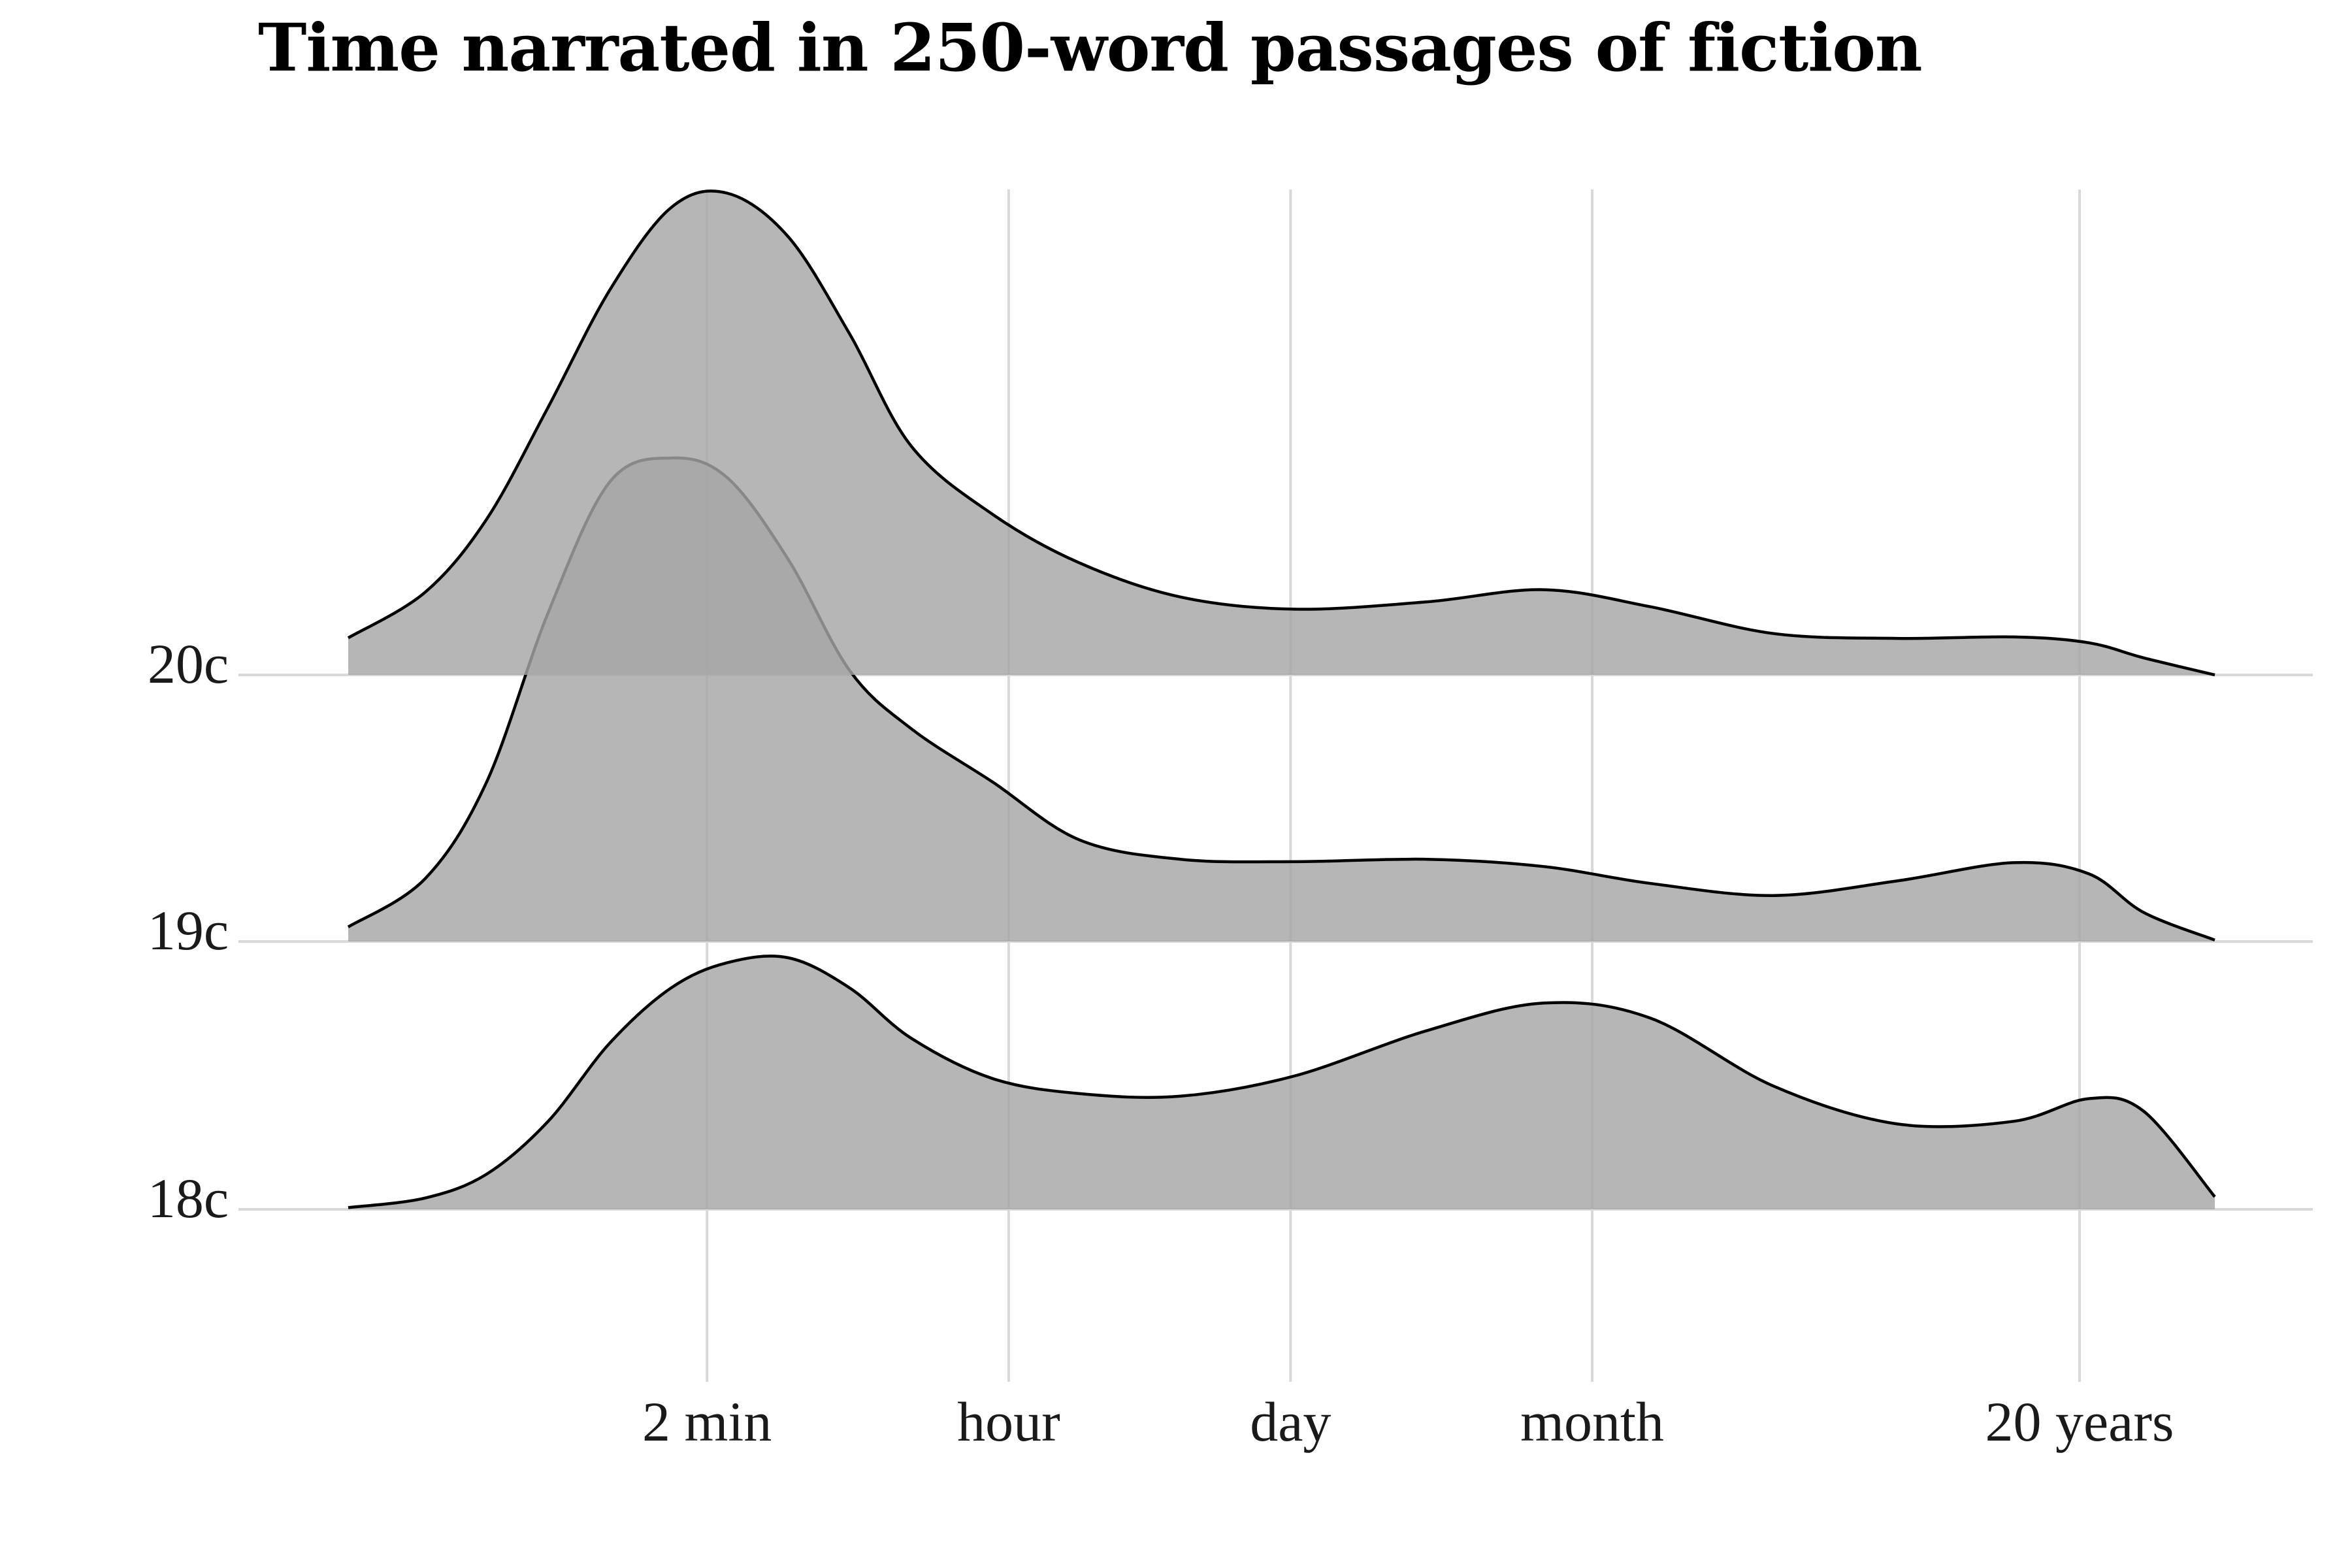 The image size is (2352, 1568). I want to click on row-label-18c: 18c, so click(188, 1198).